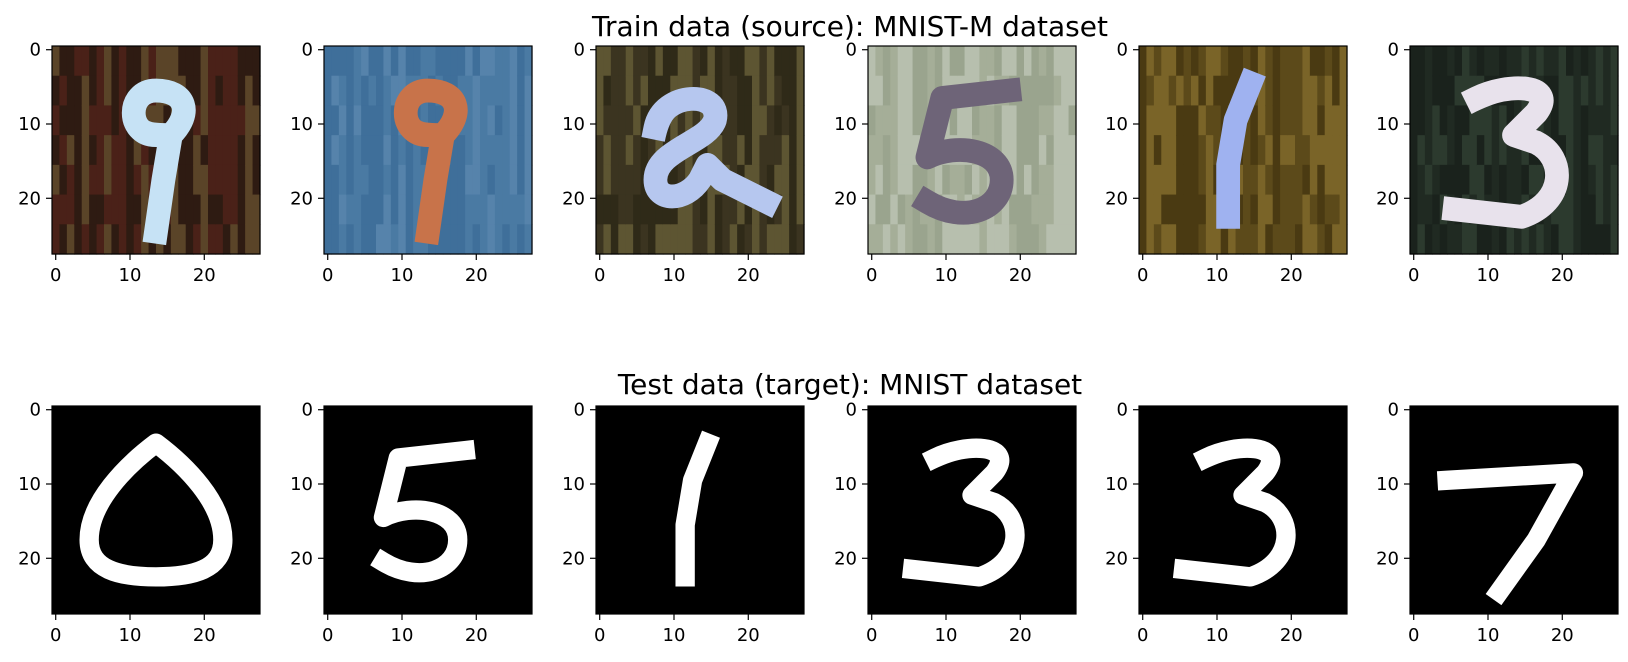 This screenshot has width=1628, height=662. What do you see at coordinates (967, 151) in the screenshot?
I see `digit-5-stroke` at bounding box center [967, 151].